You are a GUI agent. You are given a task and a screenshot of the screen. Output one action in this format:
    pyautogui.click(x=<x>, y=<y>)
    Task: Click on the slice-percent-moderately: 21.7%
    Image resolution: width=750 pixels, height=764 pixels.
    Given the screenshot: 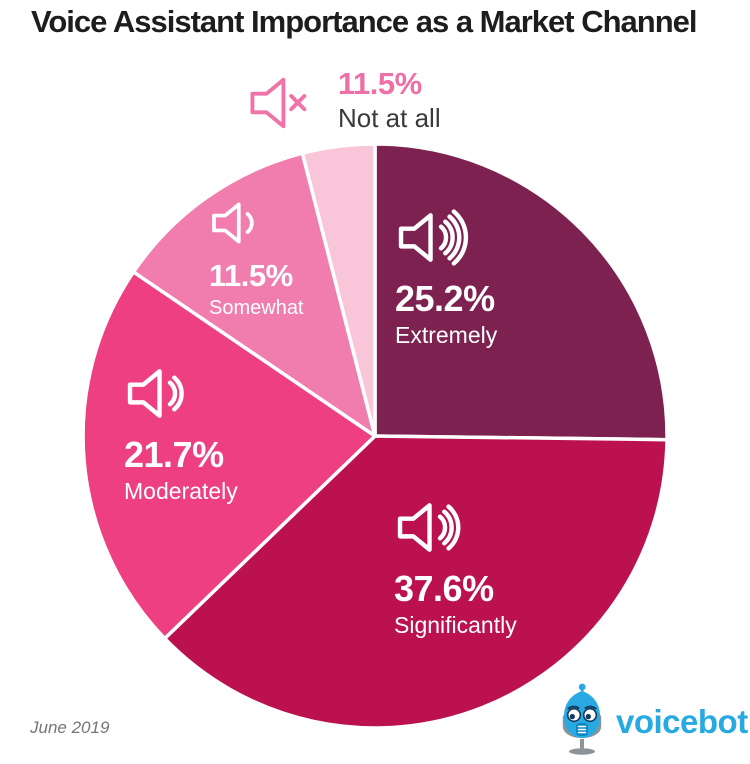 What is the action you would take?
    pyautogui.click(x=174, y=454)
    